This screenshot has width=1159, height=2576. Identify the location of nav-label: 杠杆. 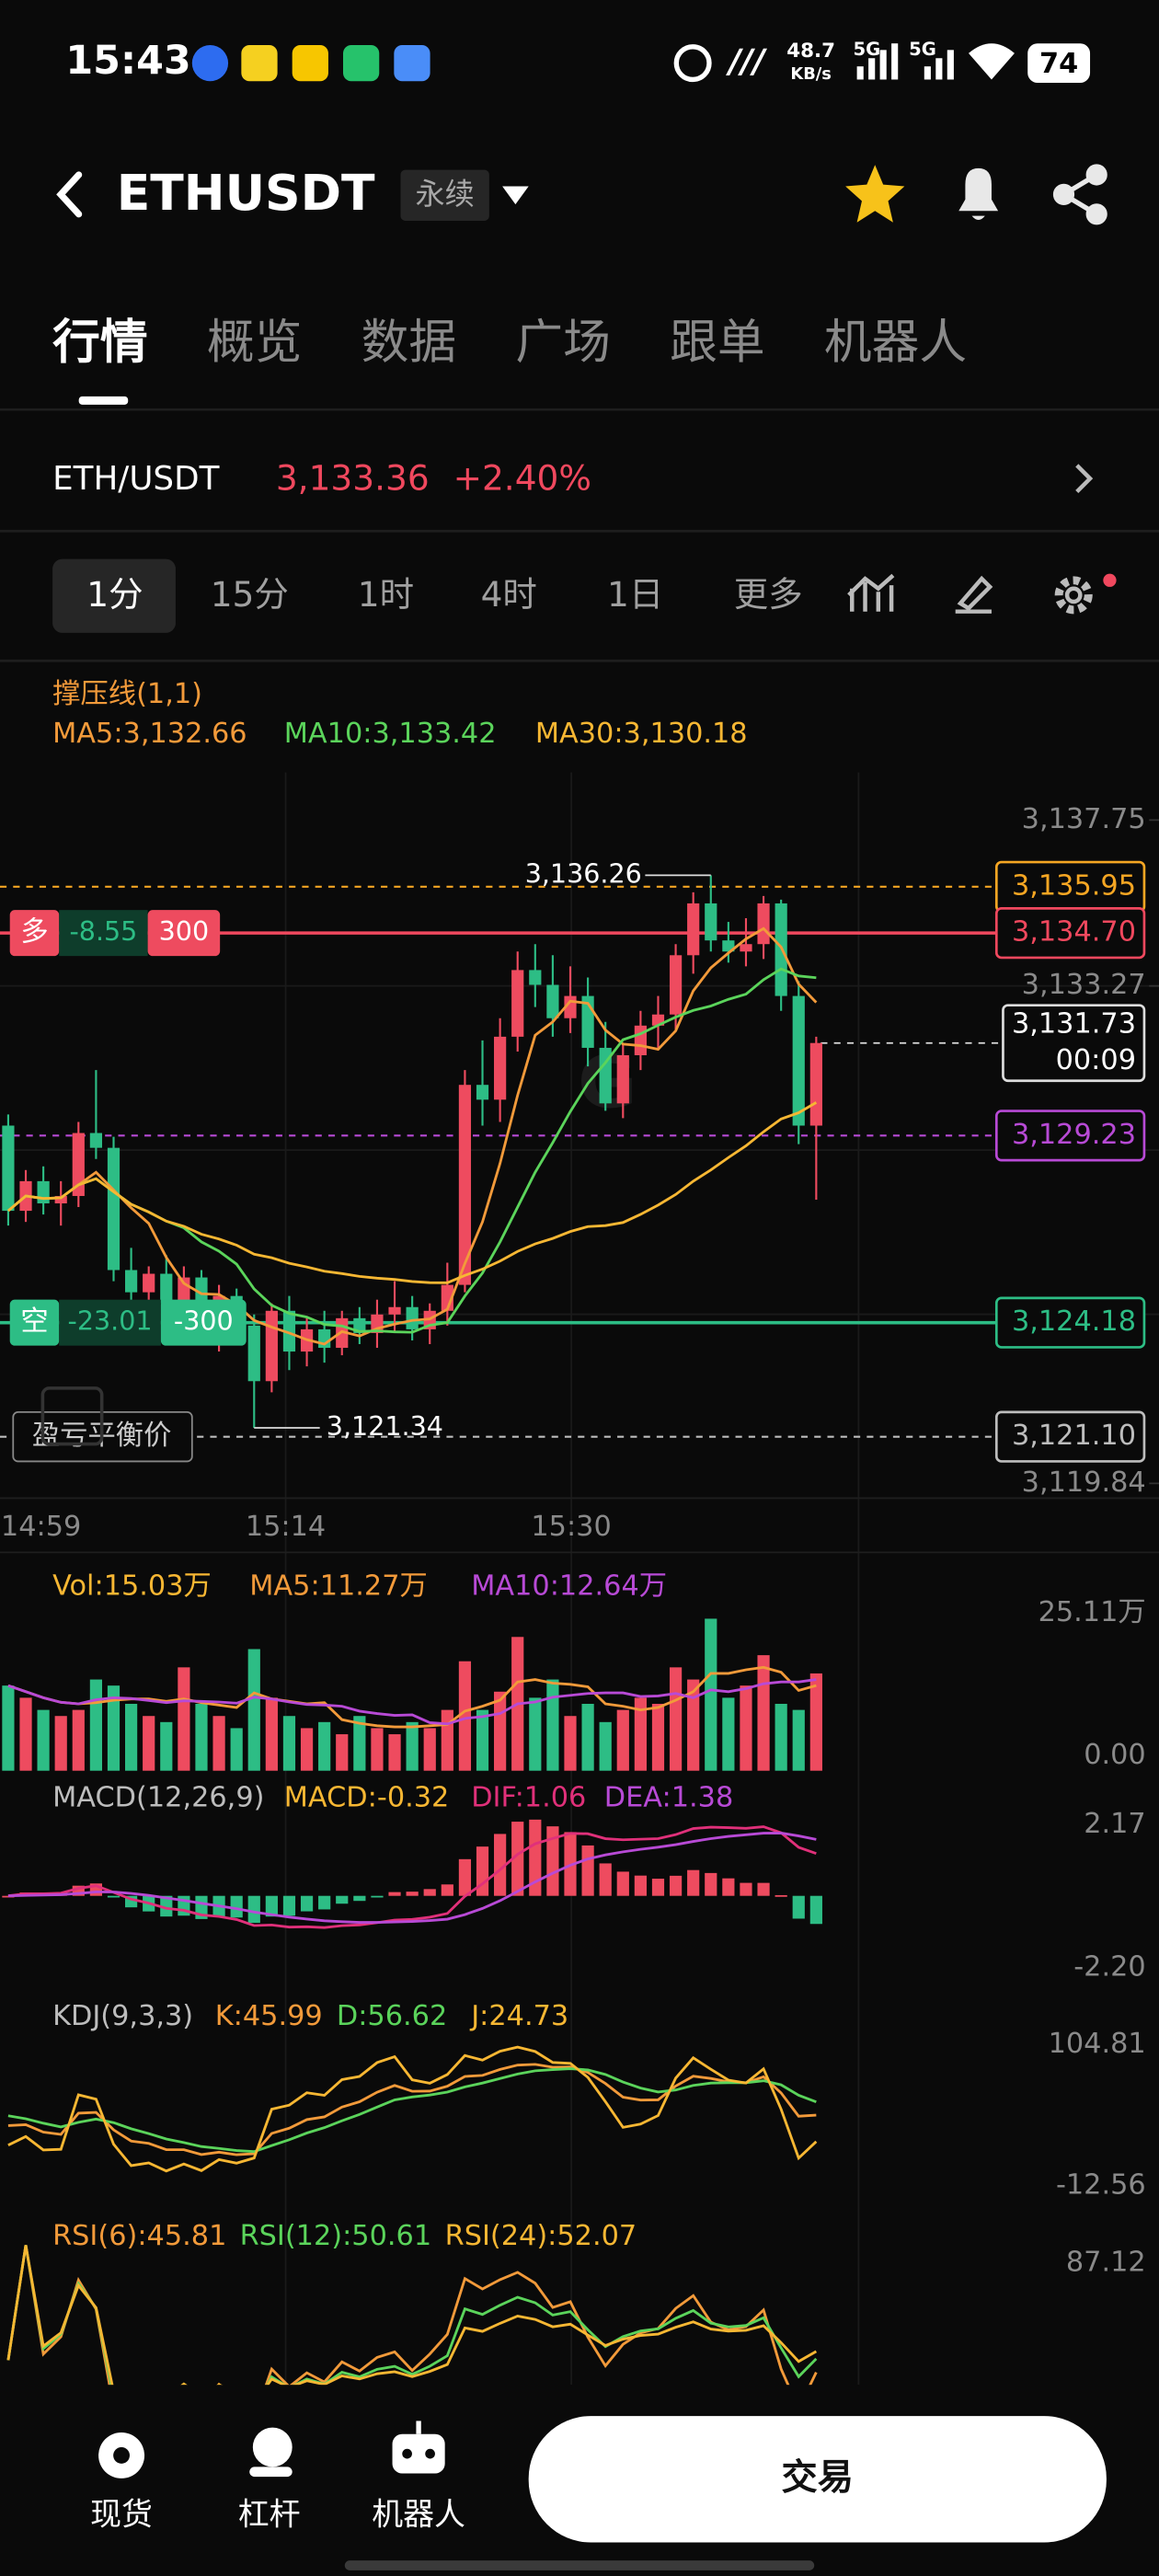
(269, 2514).